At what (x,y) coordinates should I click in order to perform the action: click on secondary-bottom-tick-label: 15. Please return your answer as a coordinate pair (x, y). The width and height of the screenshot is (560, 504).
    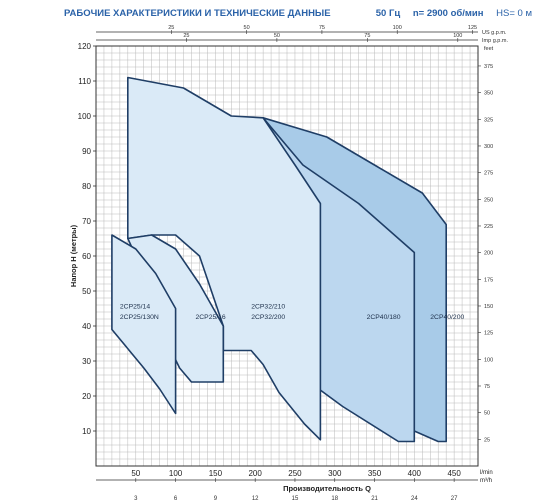
    Looking at the image, I should click on (295, 499).